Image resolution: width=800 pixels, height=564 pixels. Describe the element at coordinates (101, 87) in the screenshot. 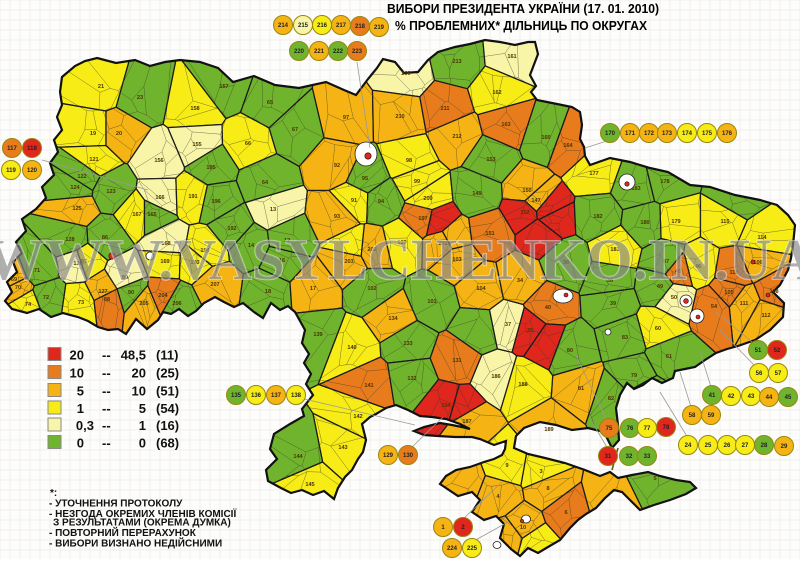

I see `svg-text: 21` at that location.